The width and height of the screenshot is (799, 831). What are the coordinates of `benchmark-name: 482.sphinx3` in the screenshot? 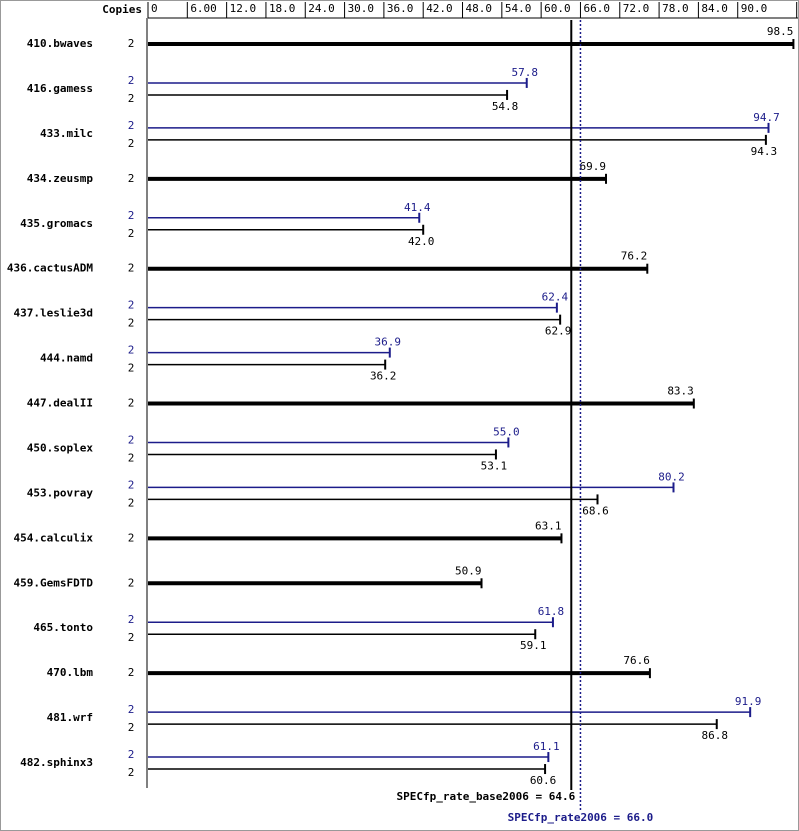 It's located at (56, 762).